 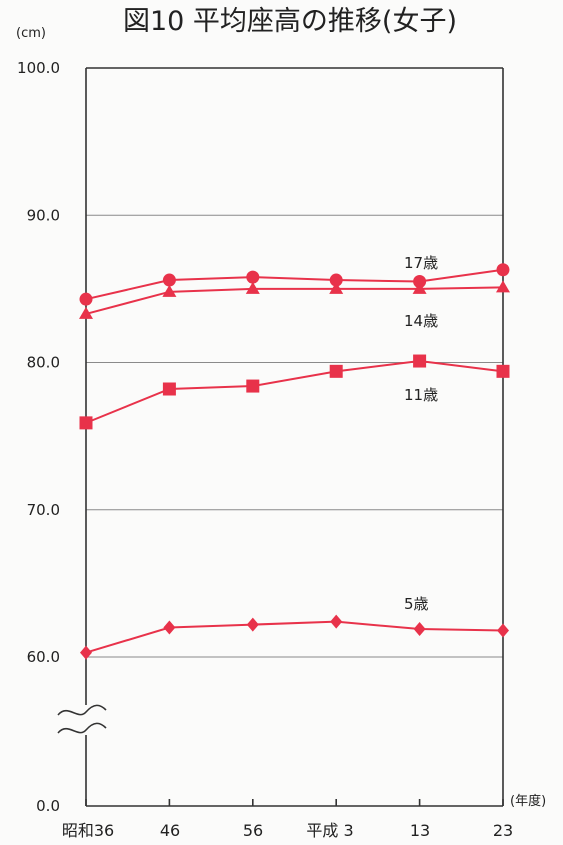 I want to click on y-tick-label: 100.0, so click(x=38, y=68).